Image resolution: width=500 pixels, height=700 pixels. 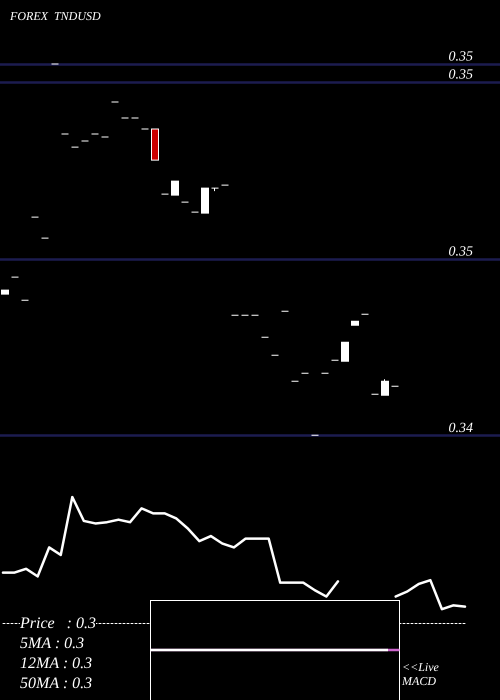 What do you see at coordinates (58, 624) in the screenshot?
I see `annotation: Price : 0.3` at bounding box center [58, 624].